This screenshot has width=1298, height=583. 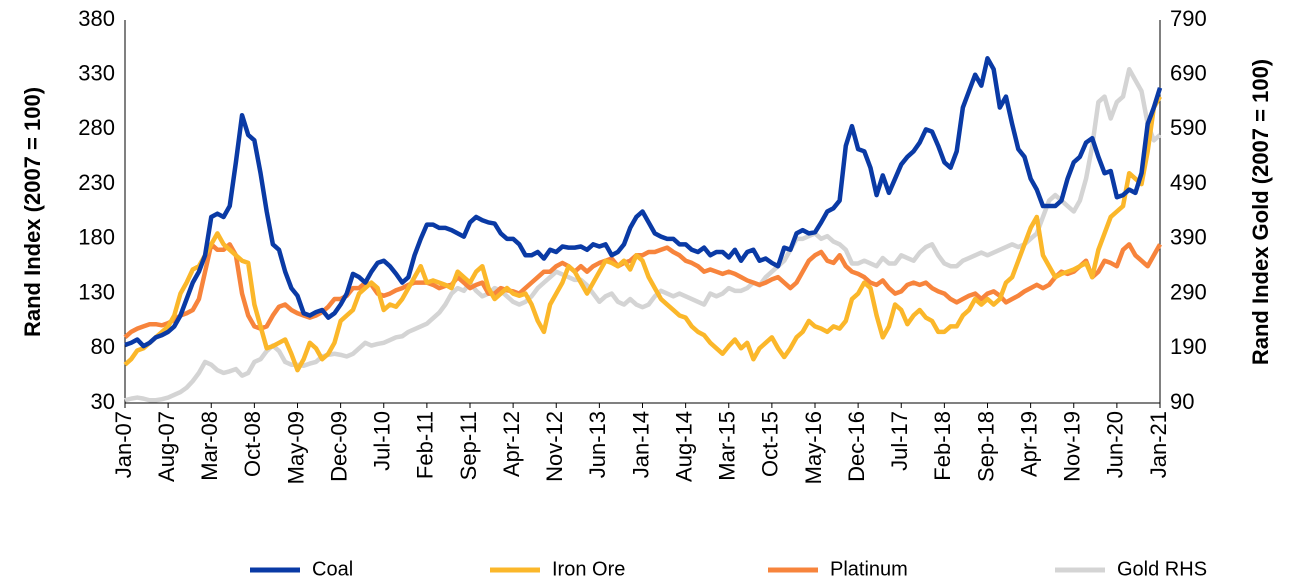 I want to click on x-tick-label: Jan-07, so click(x=123, y=444).